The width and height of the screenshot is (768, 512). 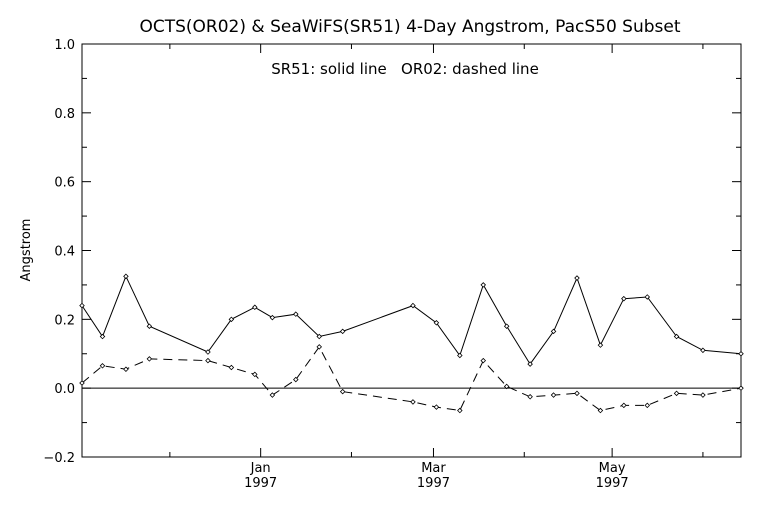 I want to click on y-tick-label: 0.8, so click(x=64, y=114).